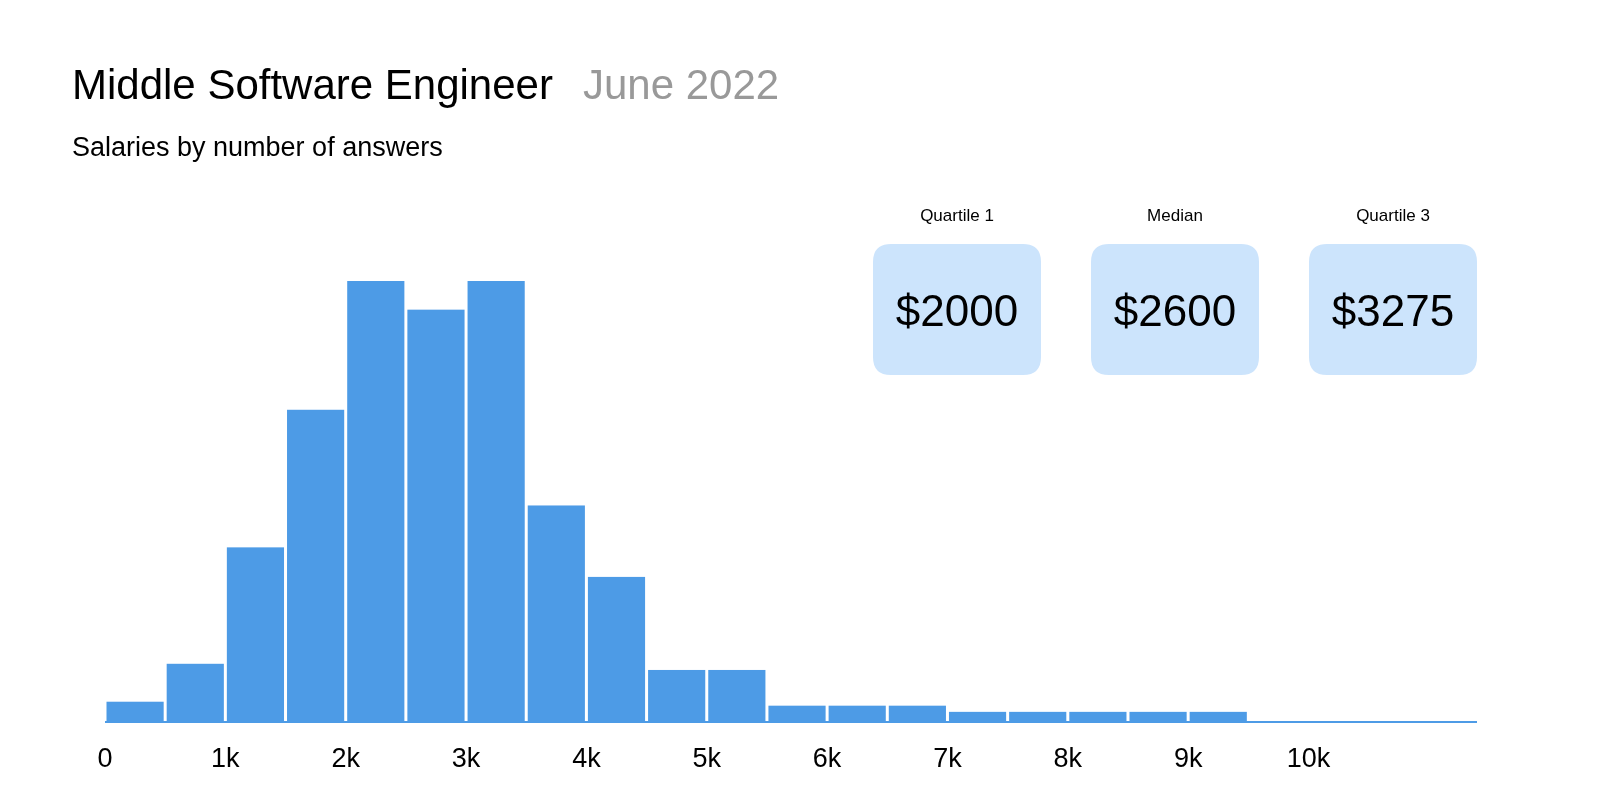  Describe the element at coordinates (957, 310) in the screenshot. I see `annotation: $2000` at that location.